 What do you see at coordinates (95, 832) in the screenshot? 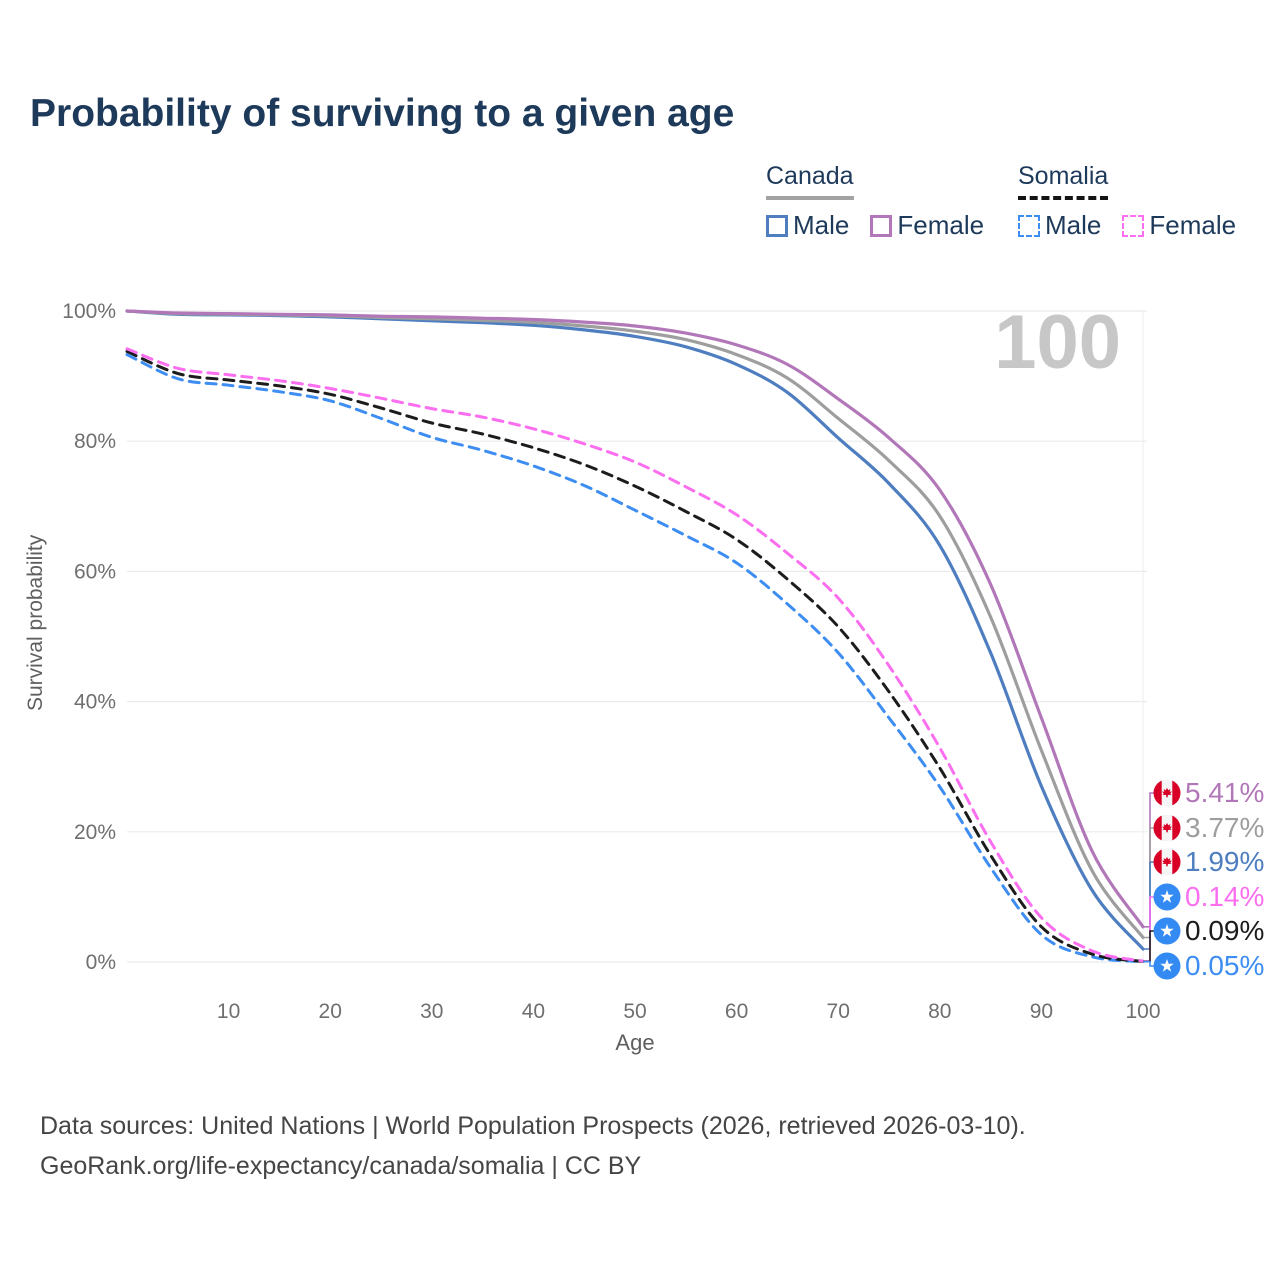
I see `y-tick-label-20: 20%` at bounding box center [95, 832].